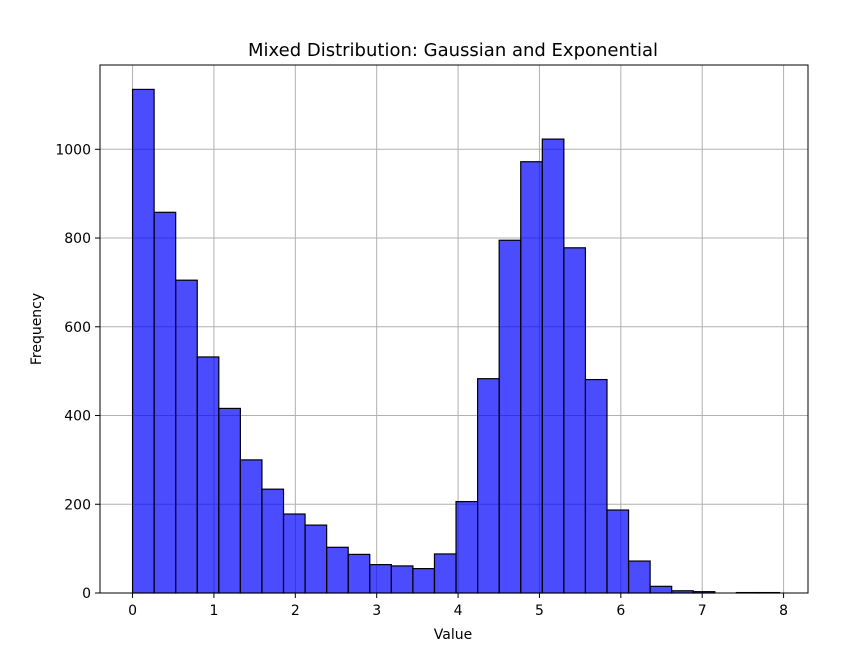  Describe the element at coordinates (458, 611) in the screenshot. I see `x-tick-label: 4` at that location.